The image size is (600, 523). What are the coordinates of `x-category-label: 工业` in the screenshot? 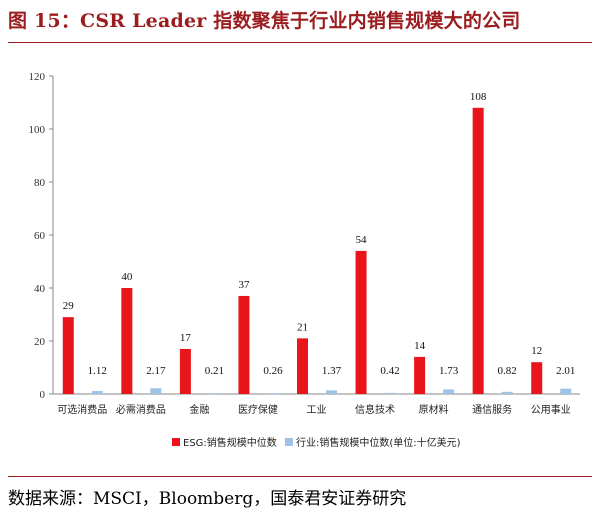 It's located at (317, 410).